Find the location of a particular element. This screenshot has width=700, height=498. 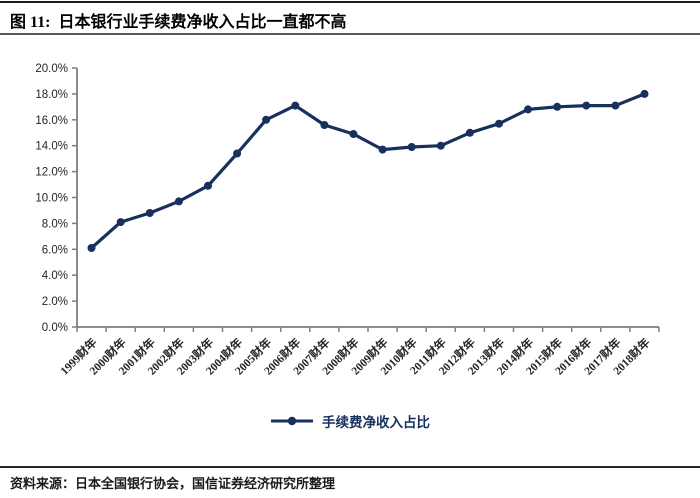

source-note: 资料来源：日本全国银行协会，国信证券经济研究所整理 is located at coordinates (173, 483).